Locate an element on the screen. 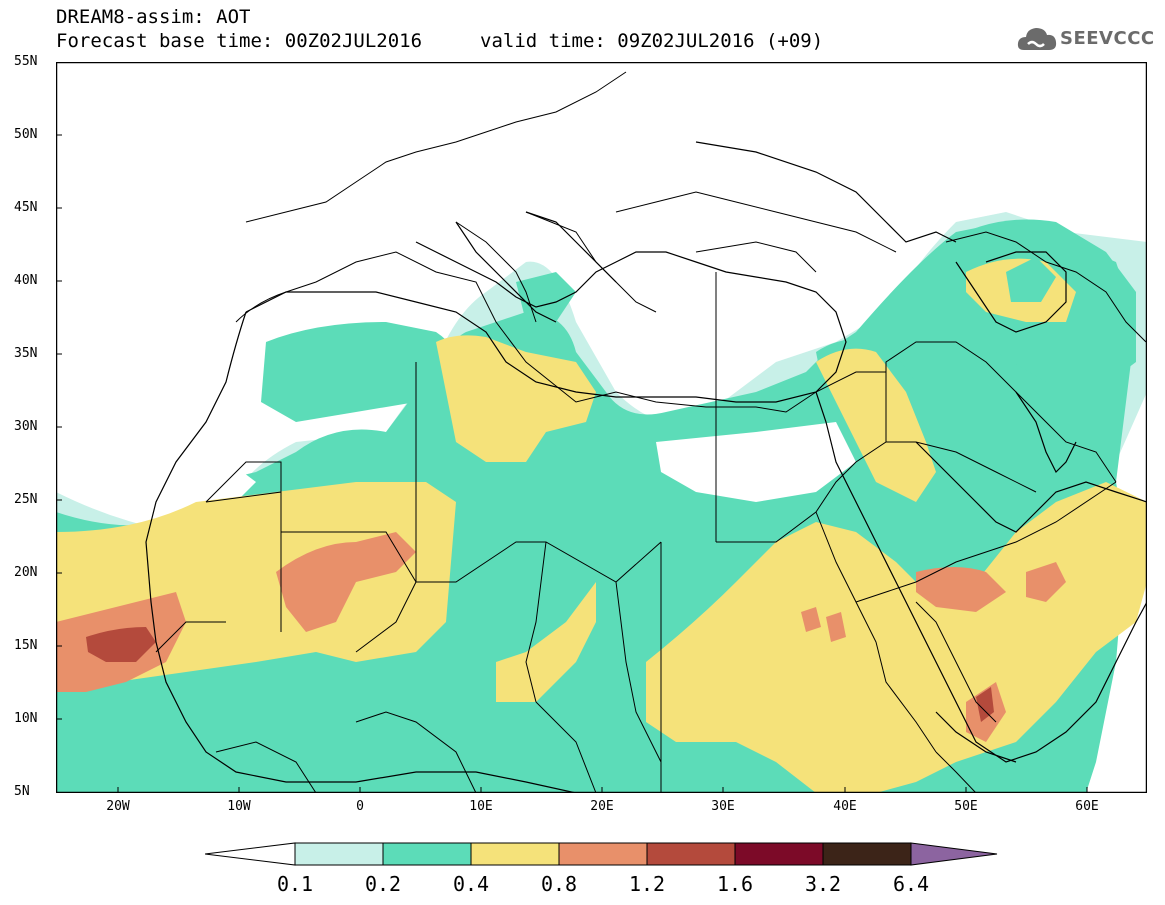  lon-label: 60E is located at coordinates (1087, 806).